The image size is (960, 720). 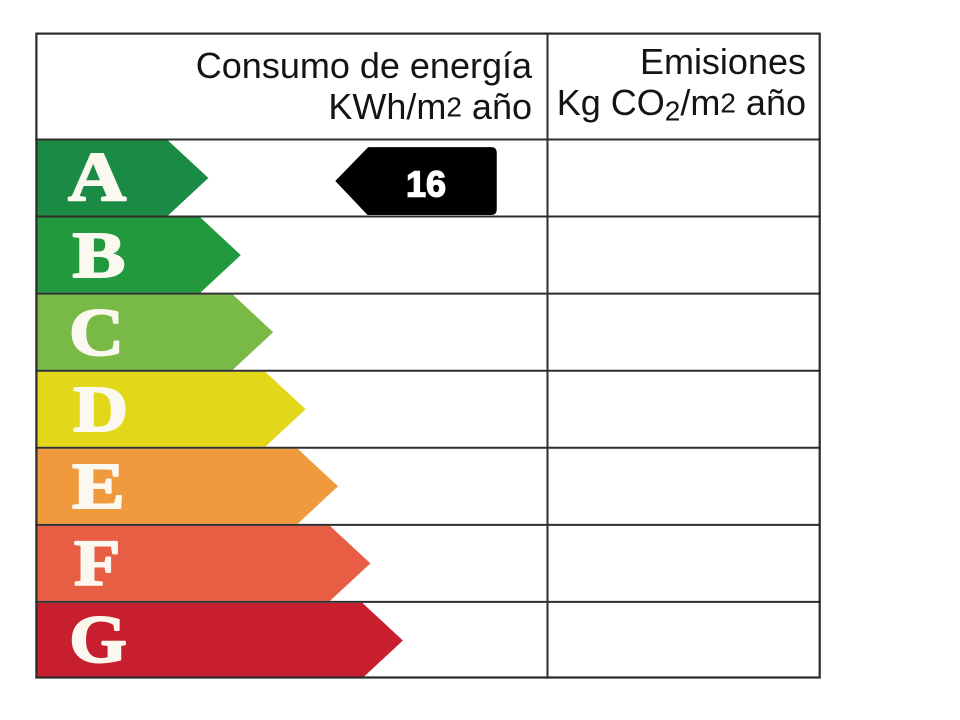 I want to click on svg-text: B, so click(x=99, y=254).